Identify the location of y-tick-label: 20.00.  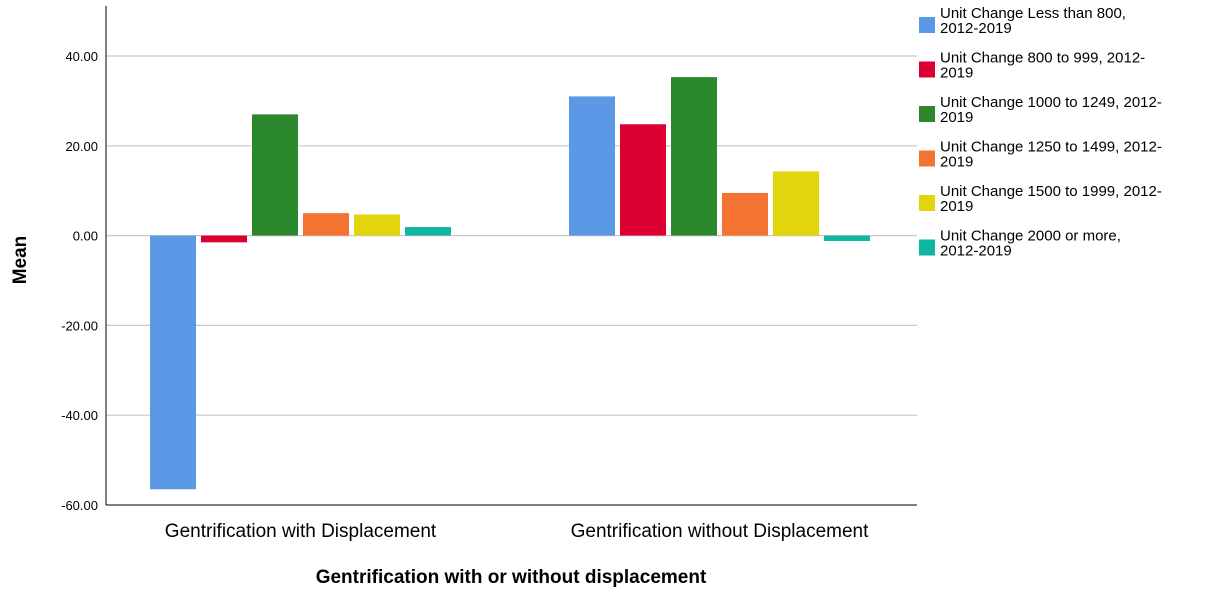
(81, 146).